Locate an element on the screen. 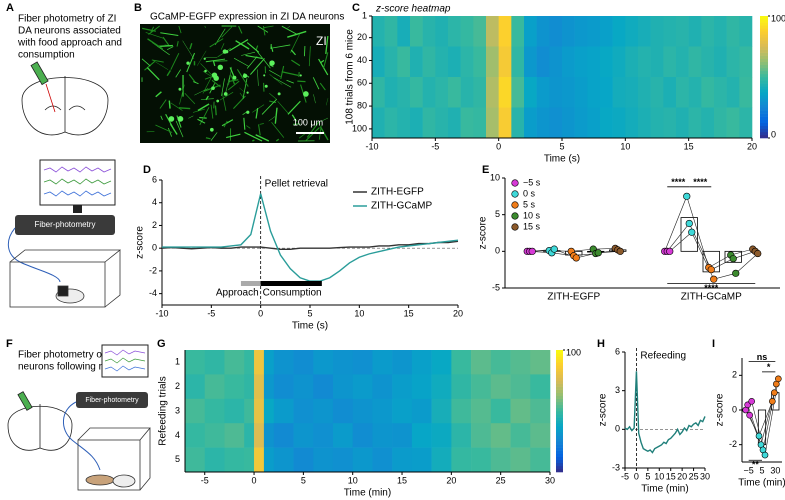 This screenshot has width=785, height=500. panel-letter: E is located at coordinates (485, 170).